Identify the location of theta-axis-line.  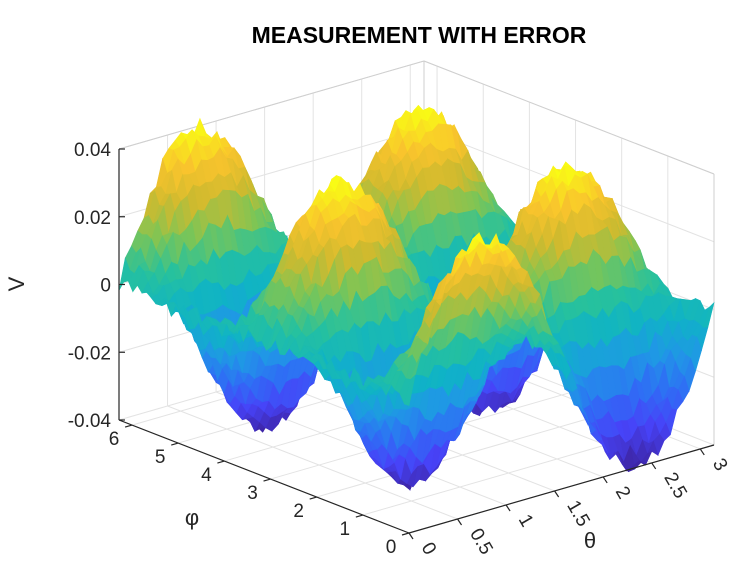
(561, 489).